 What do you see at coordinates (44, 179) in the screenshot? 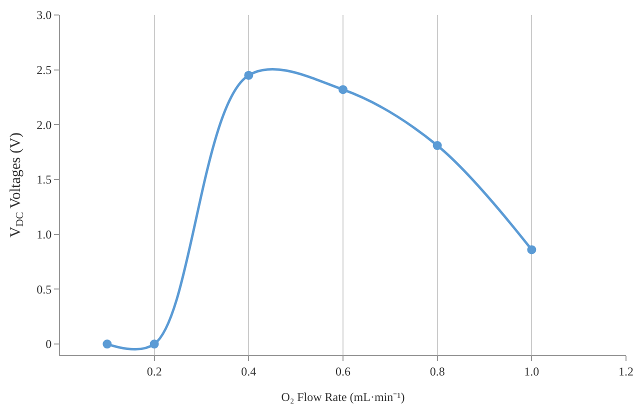
I see `y-tick-label: 1.5` at bounding box center [44, 179].